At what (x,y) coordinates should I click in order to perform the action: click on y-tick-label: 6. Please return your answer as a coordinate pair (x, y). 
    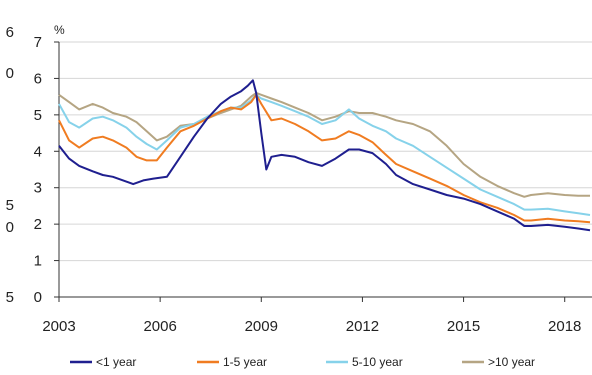
    Looking at the image, I should click on (38, 78).